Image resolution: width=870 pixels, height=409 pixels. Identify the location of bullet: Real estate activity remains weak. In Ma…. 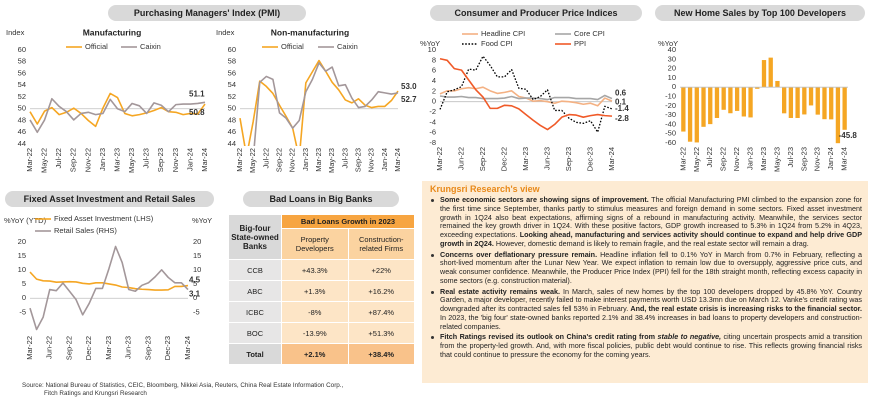
(646, 309).